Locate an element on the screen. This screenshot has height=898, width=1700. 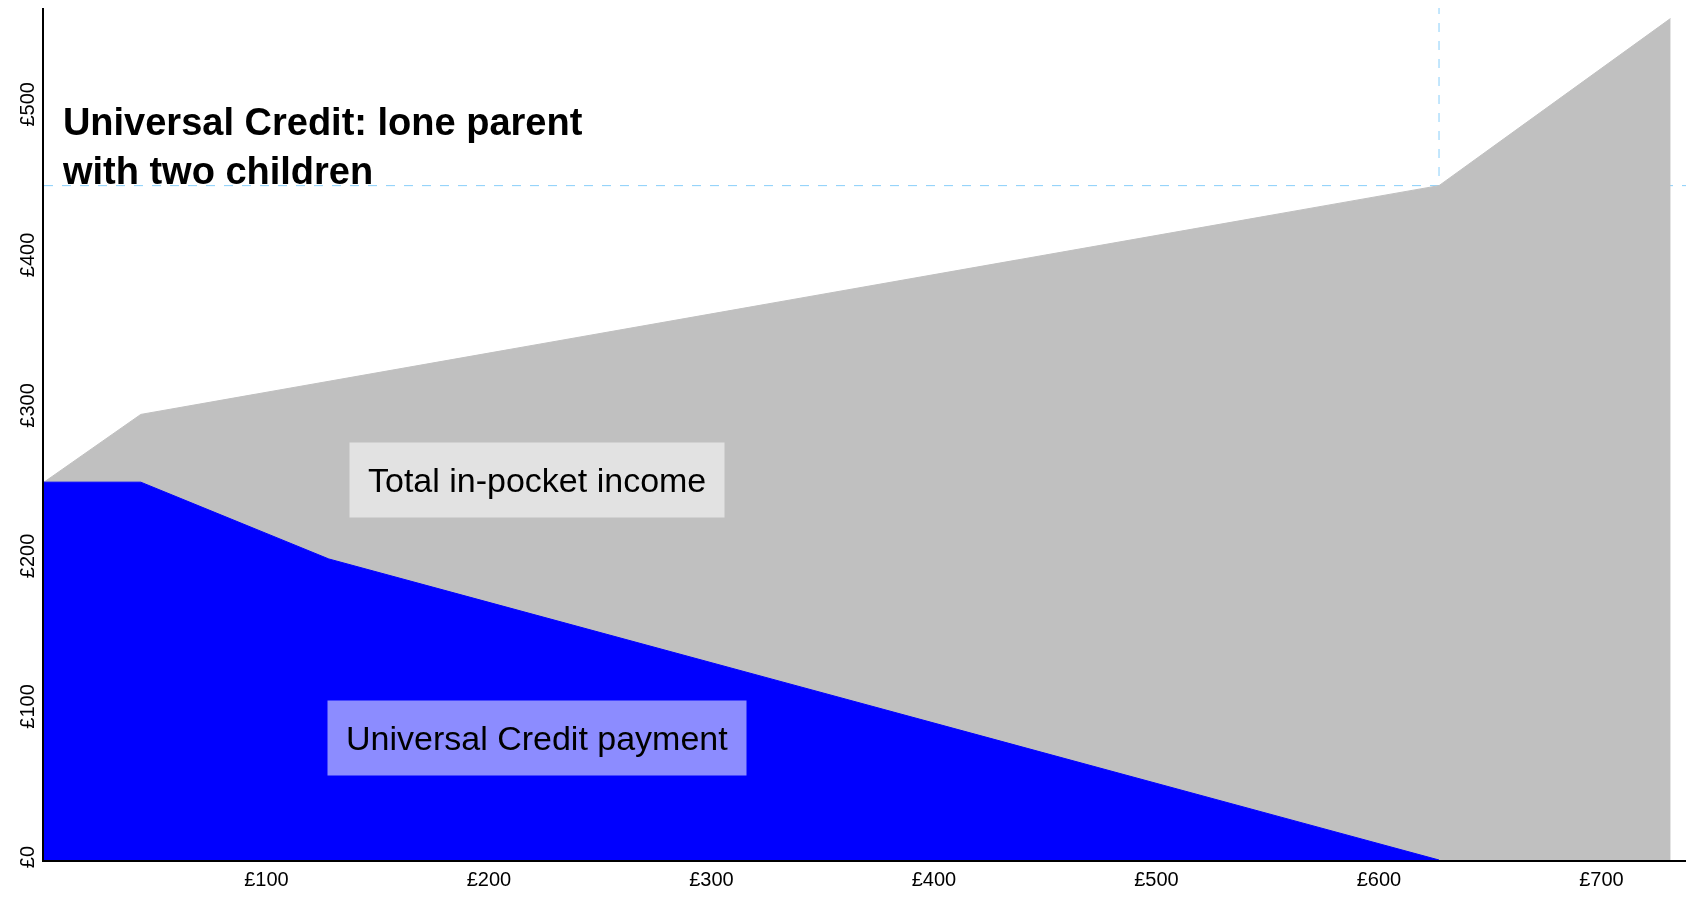
y-tick-label: £500 is located at coordinates (27, 104).